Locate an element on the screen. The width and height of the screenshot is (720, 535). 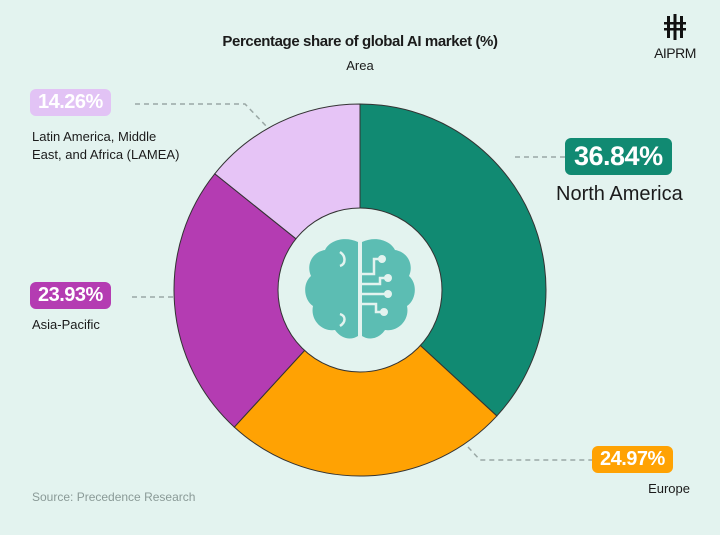
value-label-europe: 24.97% is located at coordinates (632, 459).